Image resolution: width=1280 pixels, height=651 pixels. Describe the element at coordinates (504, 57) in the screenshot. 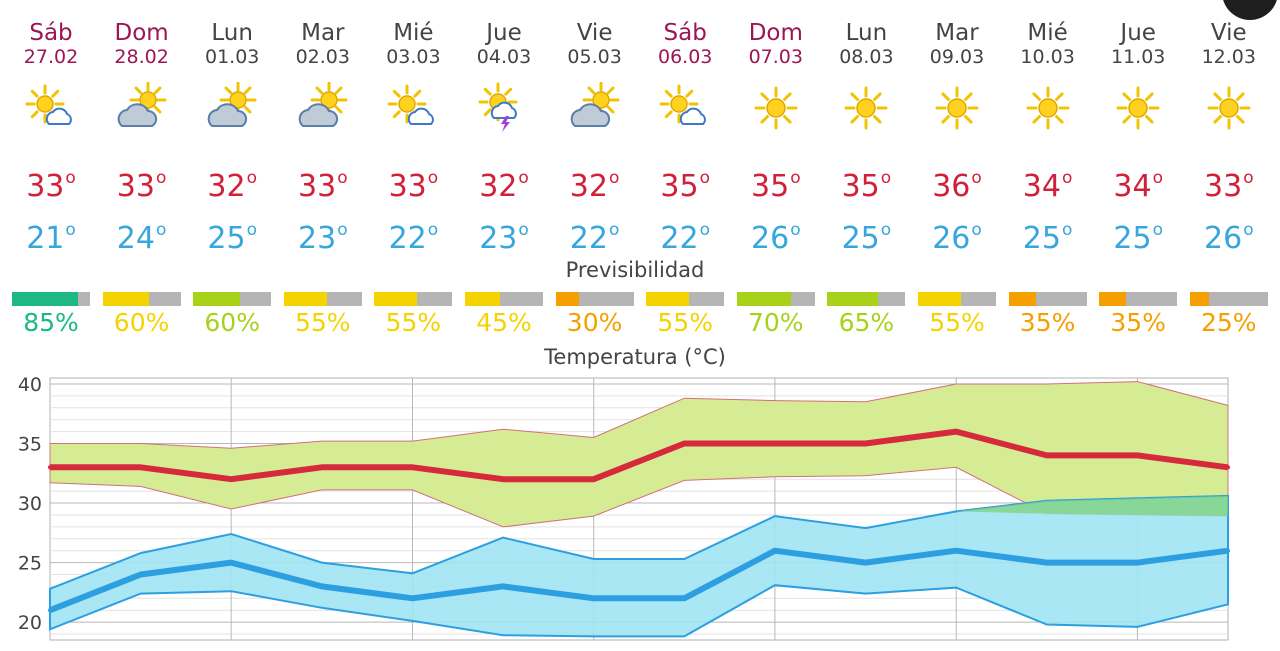

I see `day-date: 04.03` at that location.